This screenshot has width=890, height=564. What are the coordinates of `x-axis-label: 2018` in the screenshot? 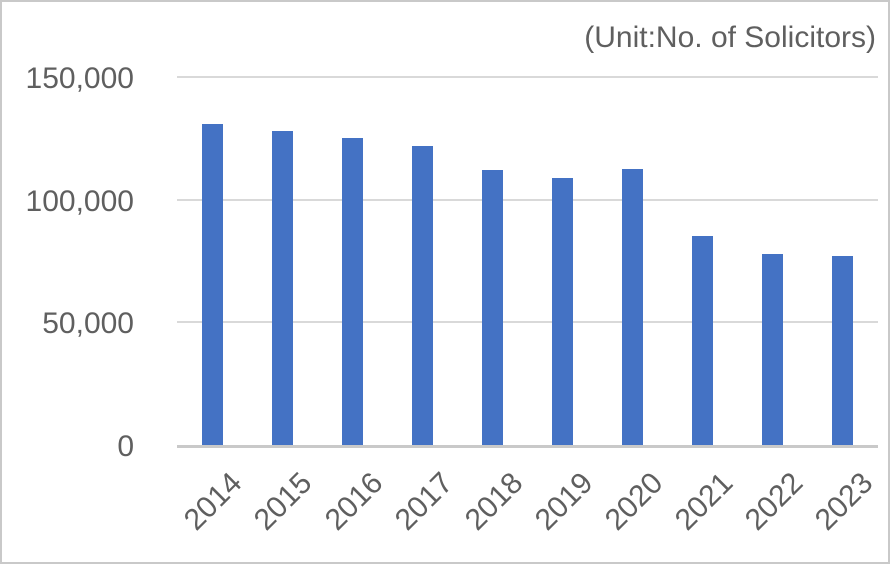 It's located at (494, 501).